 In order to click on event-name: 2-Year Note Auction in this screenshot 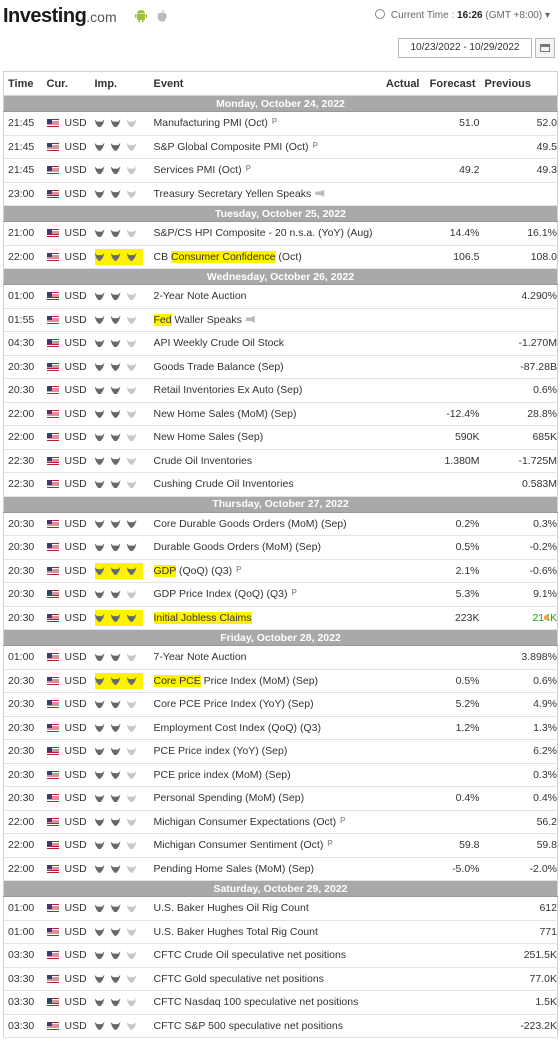, I will do `click(267, 296)`.